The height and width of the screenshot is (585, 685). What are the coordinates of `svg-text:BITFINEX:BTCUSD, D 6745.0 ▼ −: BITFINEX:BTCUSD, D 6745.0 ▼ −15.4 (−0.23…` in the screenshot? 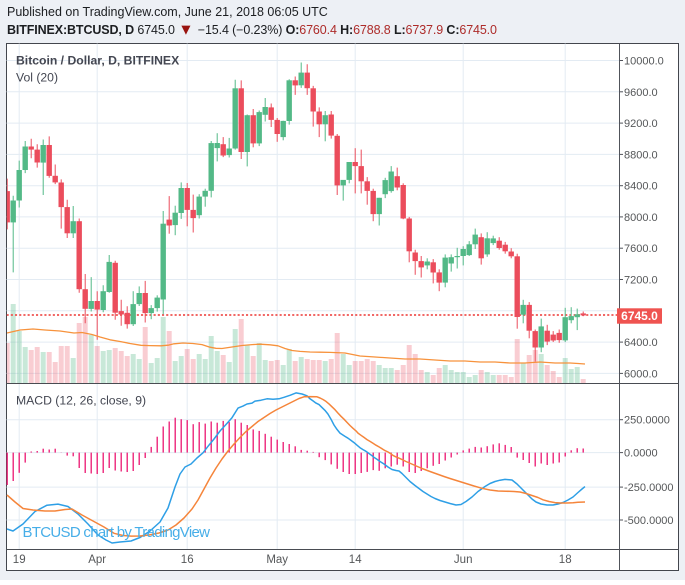 It's located at (252, 30).